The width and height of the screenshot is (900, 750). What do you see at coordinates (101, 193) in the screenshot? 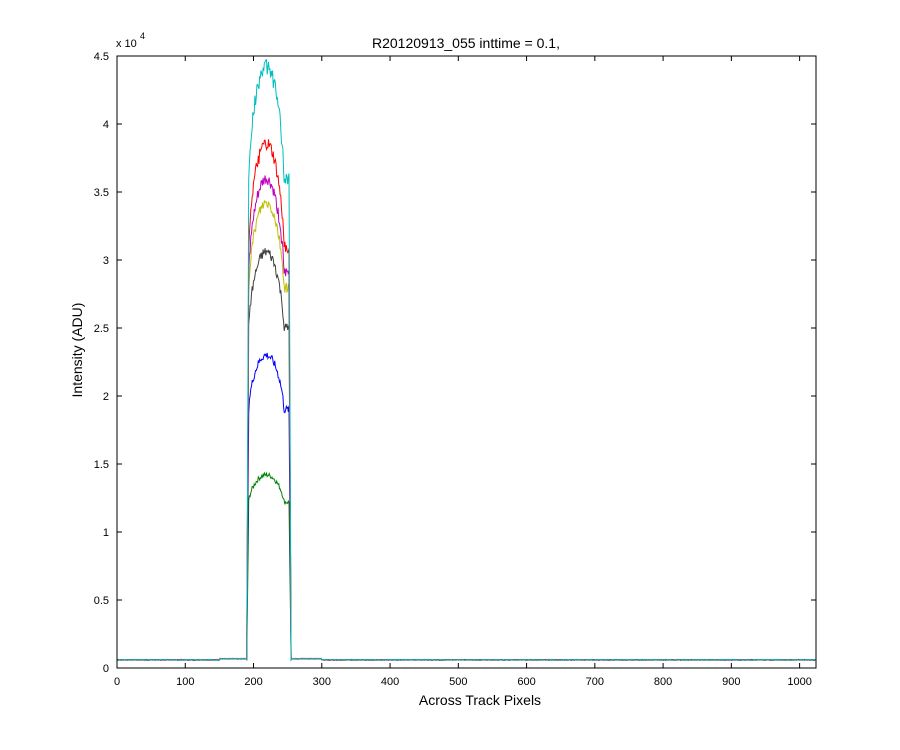
I see `y-tick-label: 3.5` at bounding box center [101, 193].